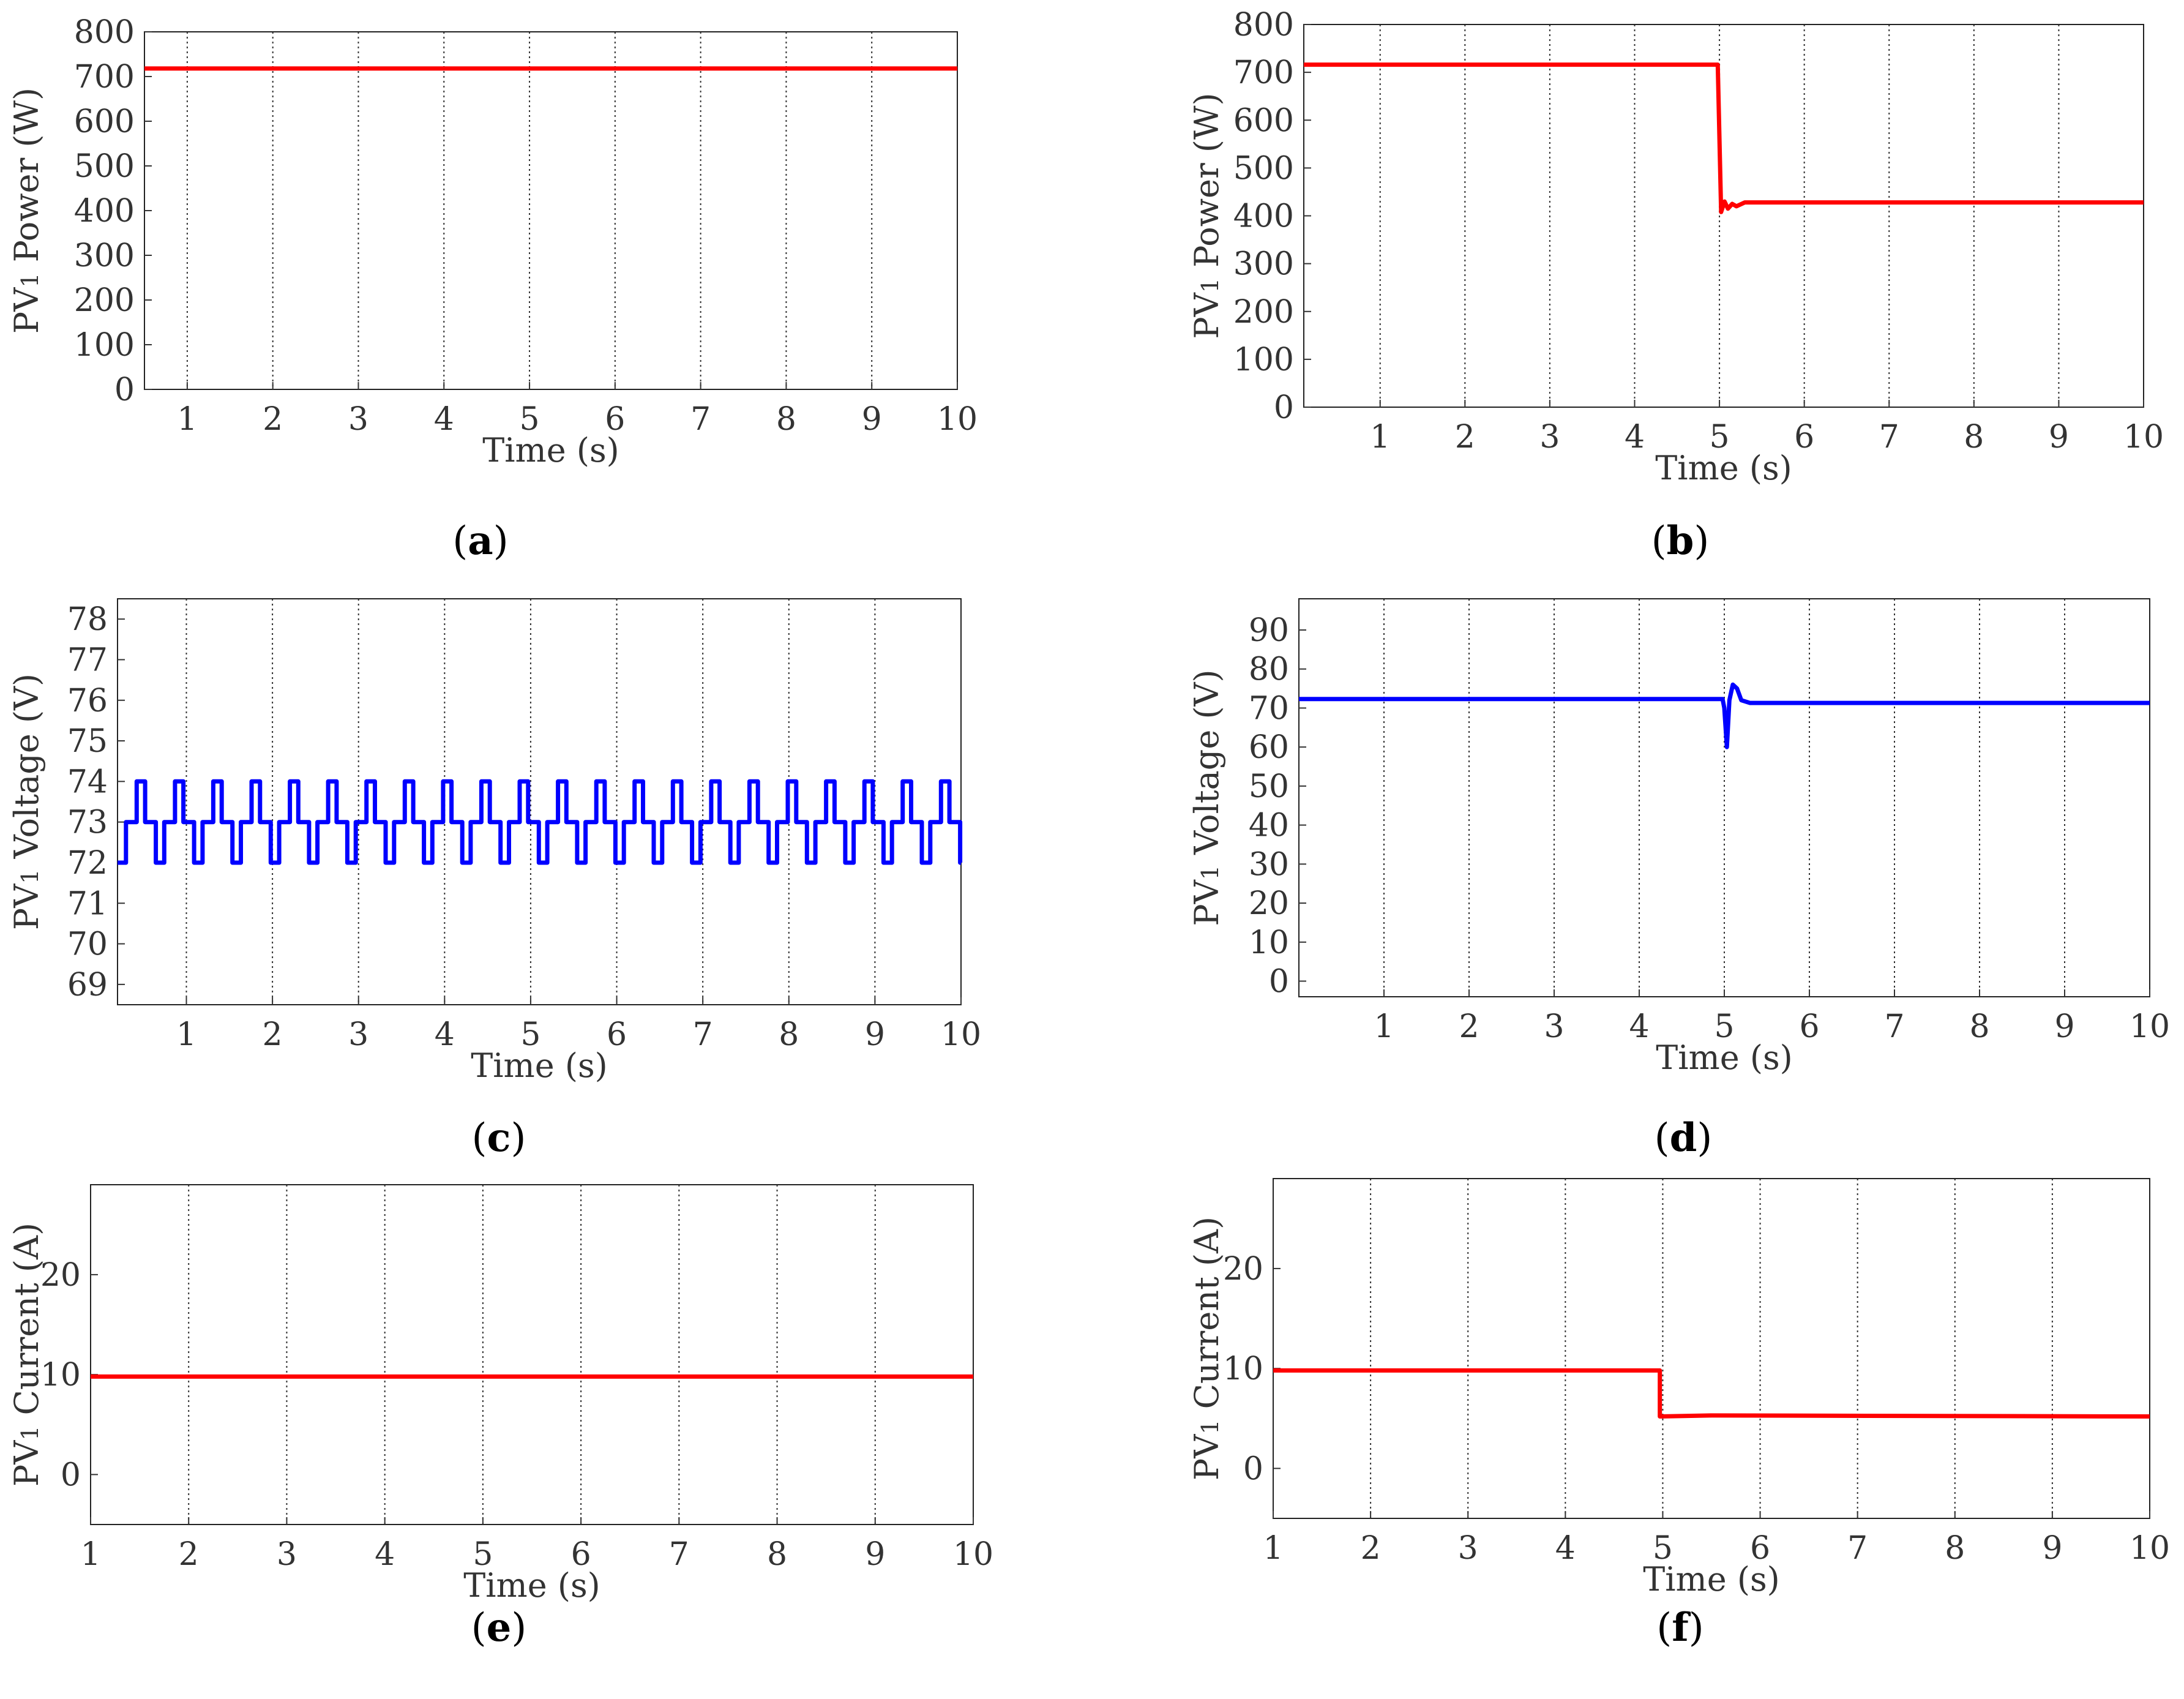 The height and width of the screenshot is (1699, 2184). What do you see at coordinates (26, 211) in the screenshot?
I see `y-axis-label: PV1 Power (W)` at bounding box center [26, 211].